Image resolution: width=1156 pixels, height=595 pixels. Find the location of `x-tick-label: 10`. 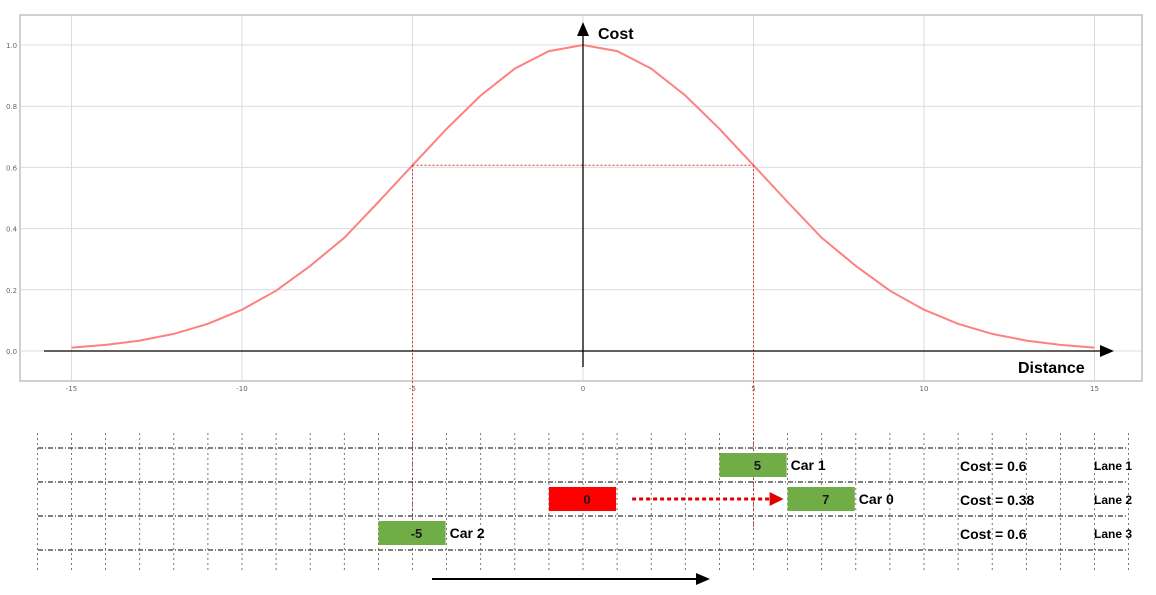

x-tick-label: 10 is located at coordinates (924, 389).